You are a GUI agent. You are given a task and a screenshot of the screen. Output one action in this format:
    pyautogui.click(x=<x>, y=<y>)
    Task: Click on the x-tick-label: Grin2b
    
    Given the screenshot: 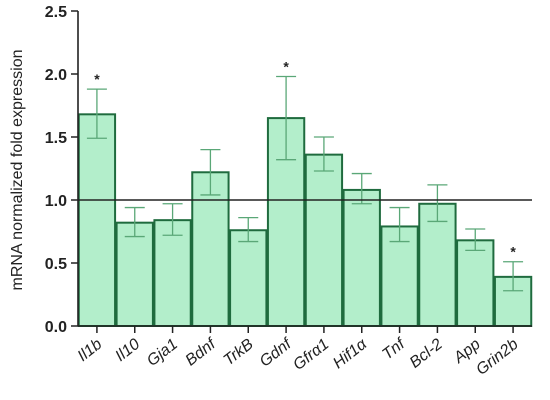 What is the action you would take?
    pyautogui.click(x=497, y=357)
    